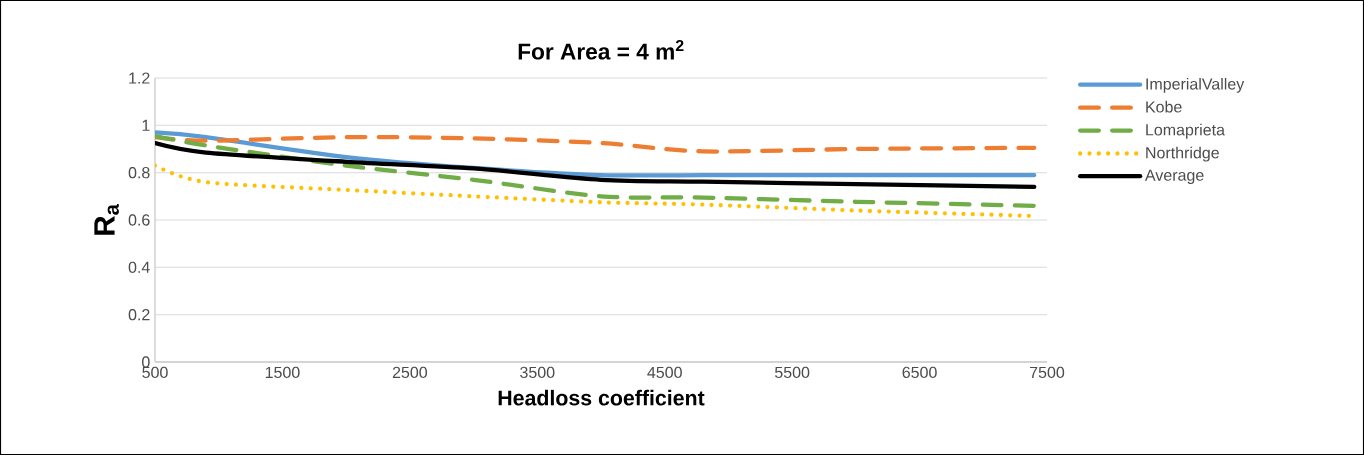 The image size is (1364, 455). I want to click on x-tick-label: 7500, so click(1047, 372).